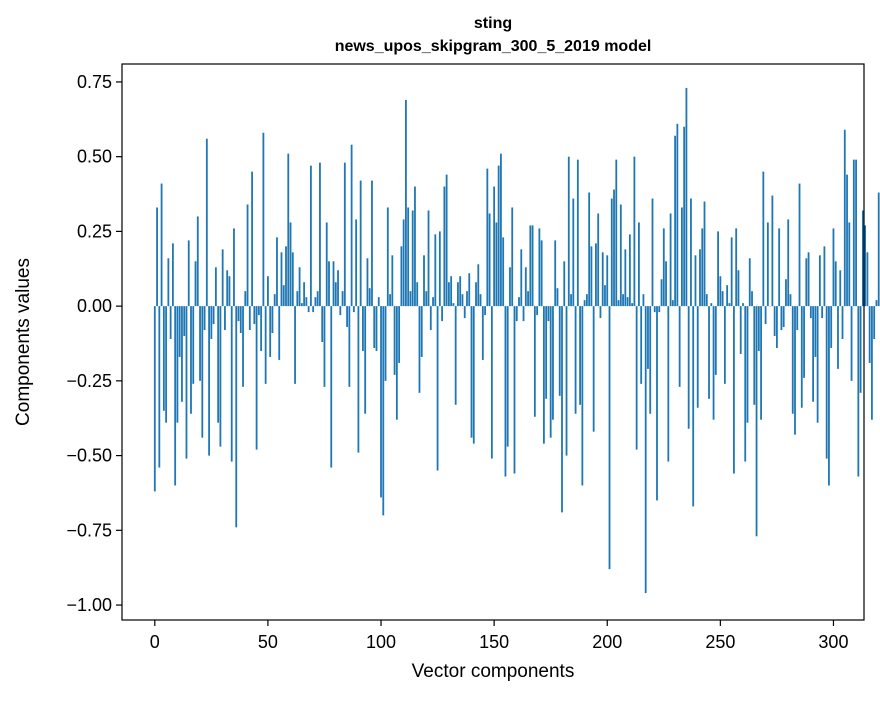 This screenshot has width=880, height=701. What do you see at coordinates (94, 306) in the screenshot?
I see `y-tick-label: 0.00` at bounding box center [94, 306].